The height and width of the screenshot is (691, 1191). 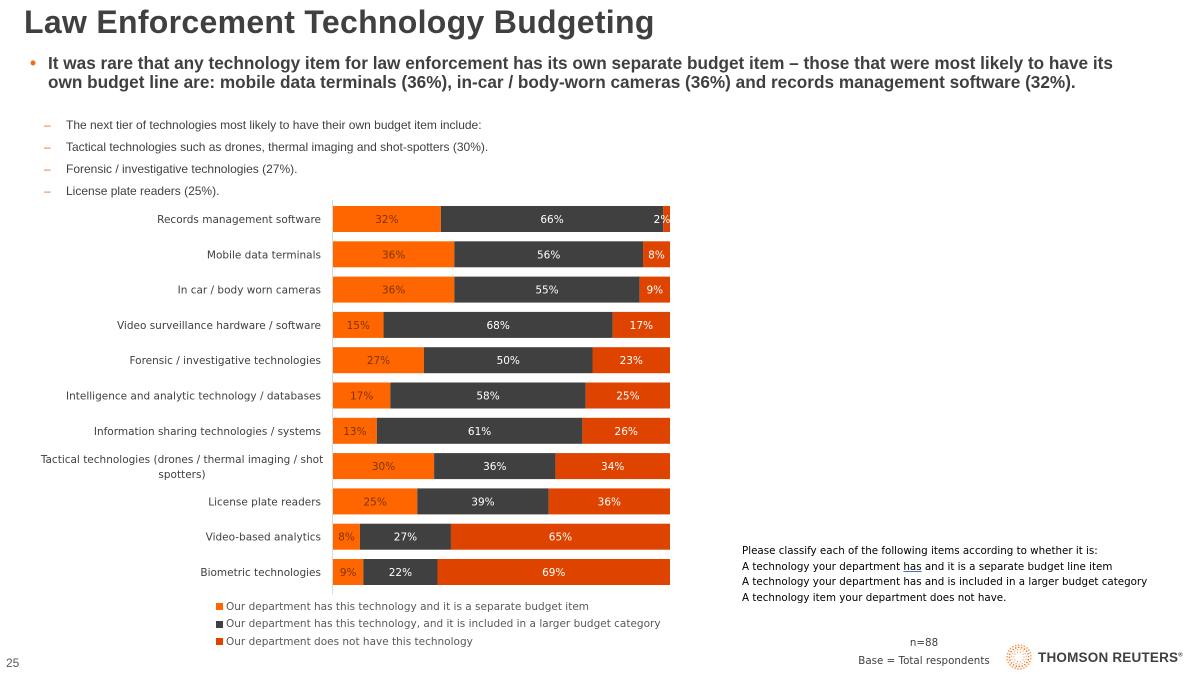 What do you see at coordinates (631, 361) in the screenshot?
I see `data-label: 23%` at bounding box center [631, 361].